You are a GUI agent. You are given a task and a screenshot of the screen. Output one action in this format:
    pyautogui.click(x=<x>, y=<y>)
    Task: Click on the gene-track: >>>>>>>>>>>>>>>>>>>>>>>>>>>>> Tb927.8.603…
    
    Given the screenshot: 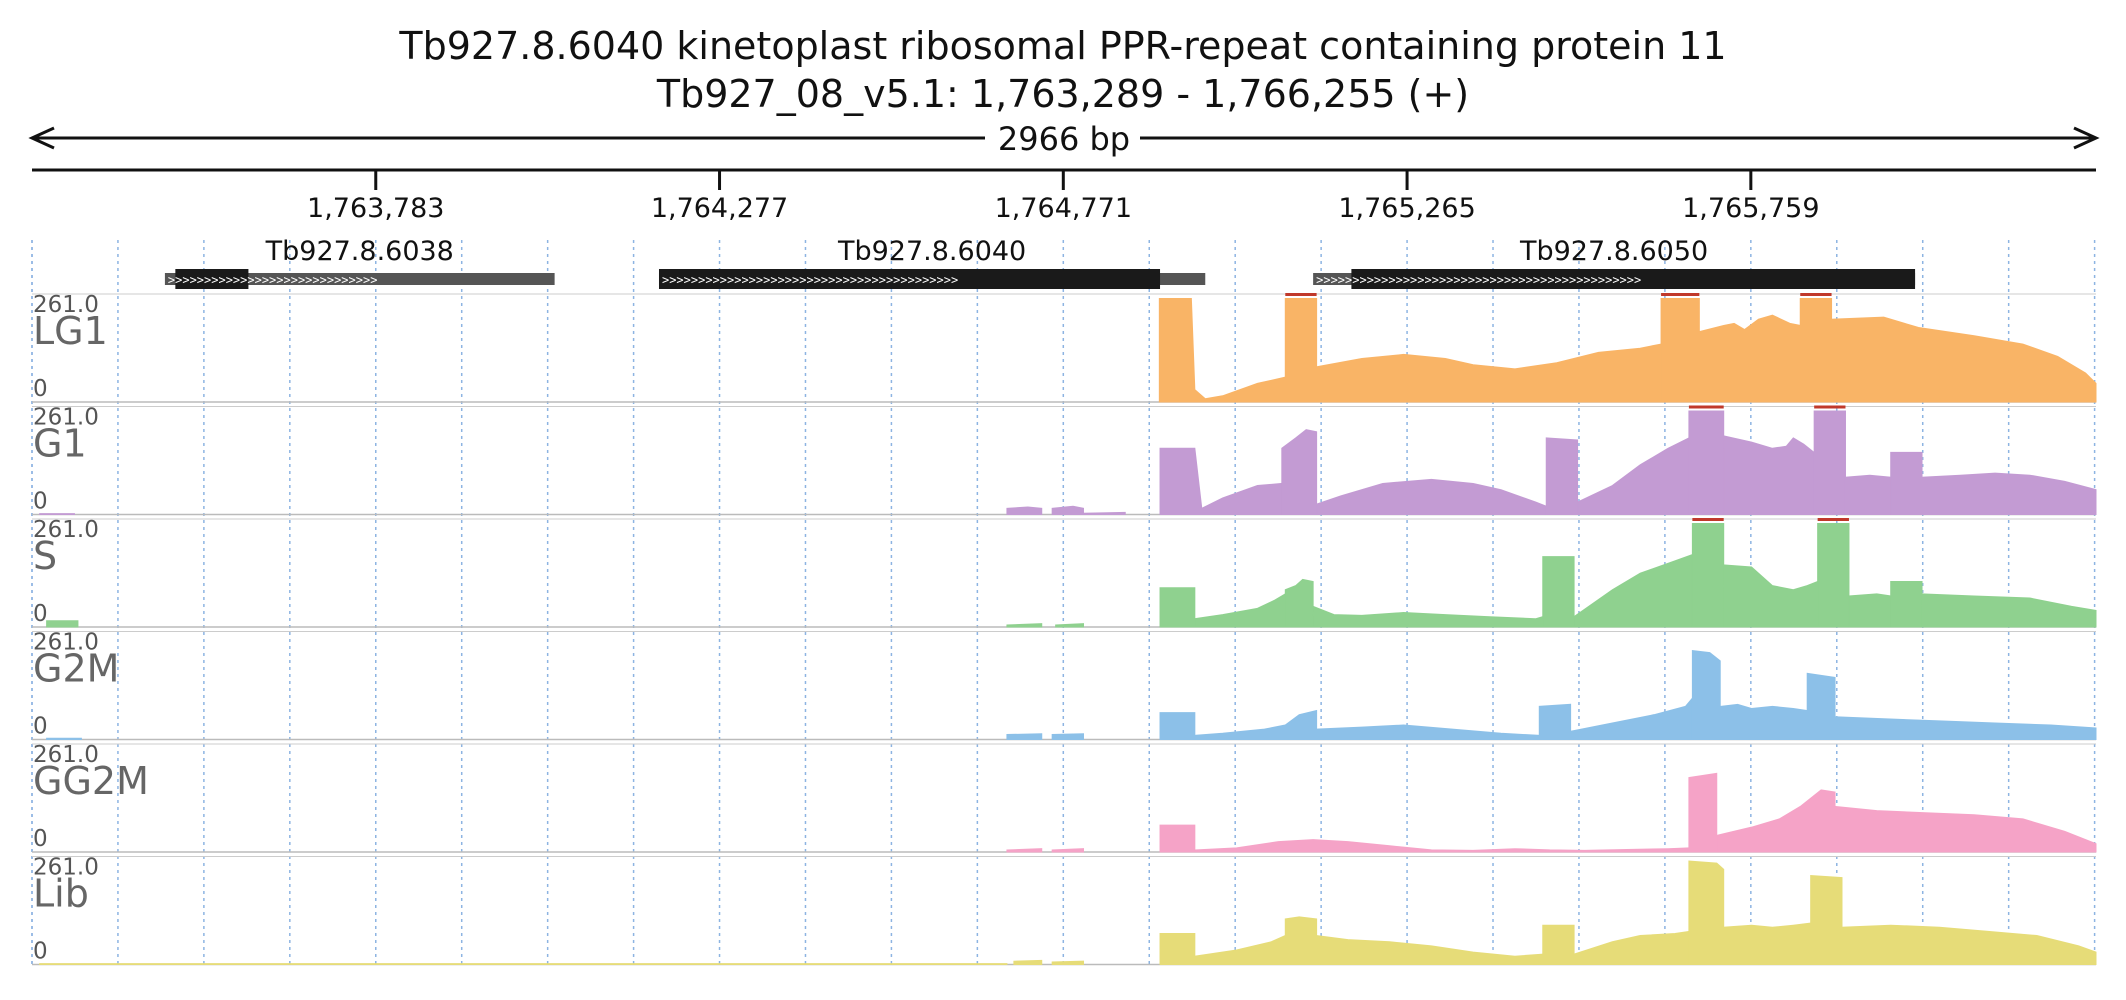 What is the action you would take?
    pyautogui.click(x=1040, y=262)
    